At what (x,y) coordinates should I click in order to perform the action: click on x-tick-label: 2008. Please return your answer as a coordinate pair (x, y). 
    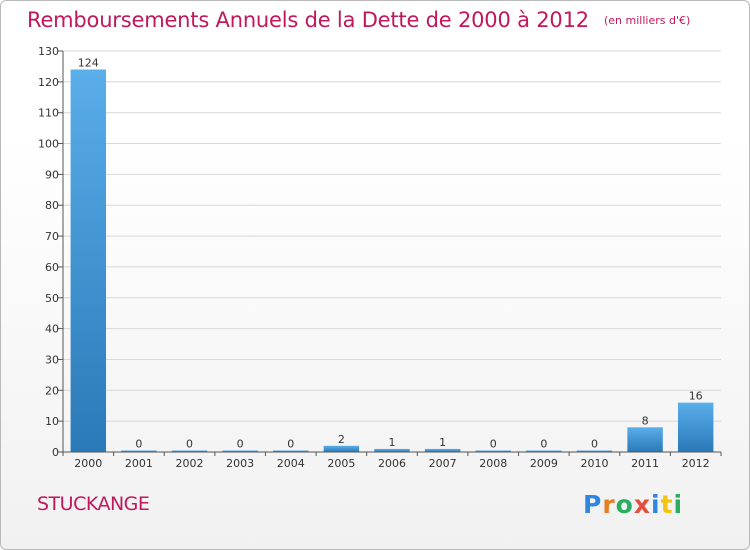
    Looking at the image, I should click on (493, 463).